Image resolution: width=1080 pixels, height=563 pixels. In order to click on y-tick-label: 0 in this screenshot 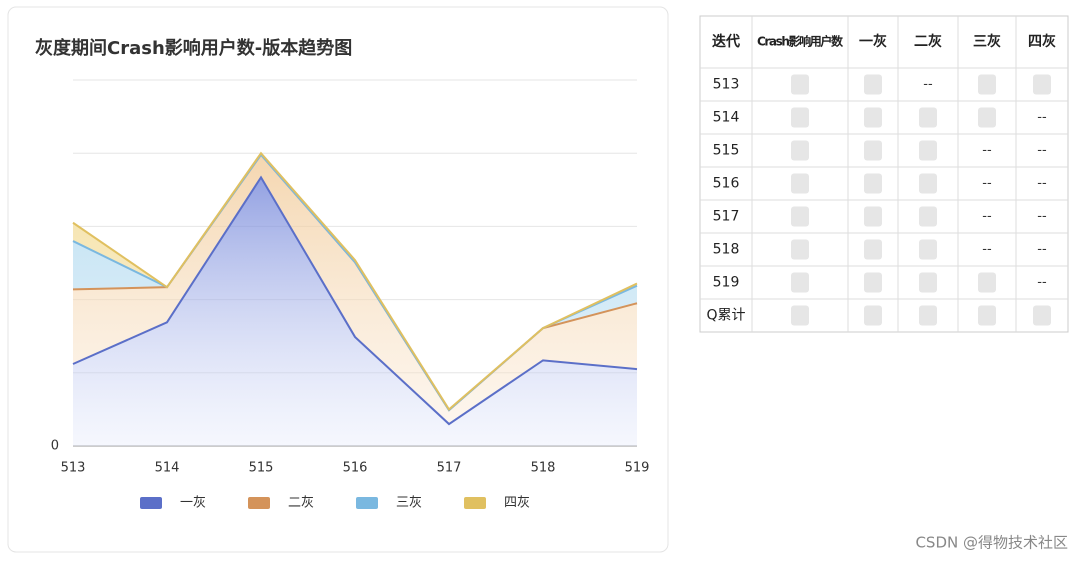, I will do `click(55, 446)`.